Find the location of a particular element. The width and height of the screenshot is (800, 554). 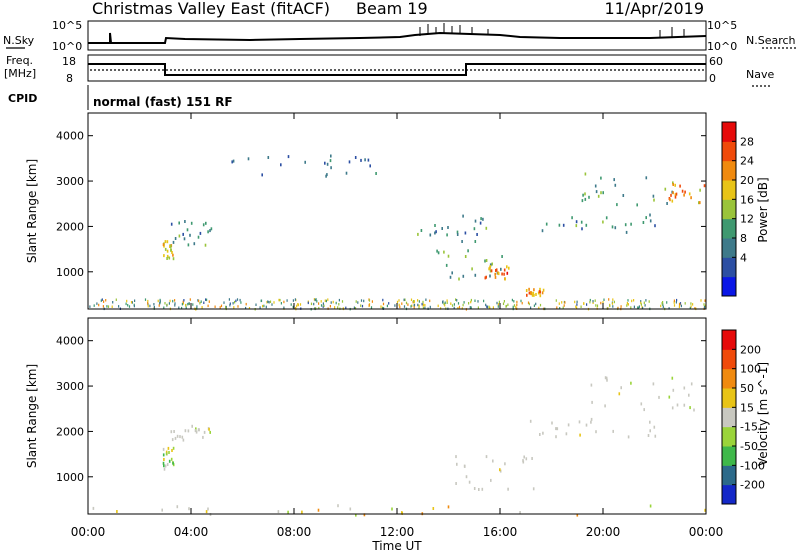

colorbar-tick-label: 100 is located at coordinates (750, 369).